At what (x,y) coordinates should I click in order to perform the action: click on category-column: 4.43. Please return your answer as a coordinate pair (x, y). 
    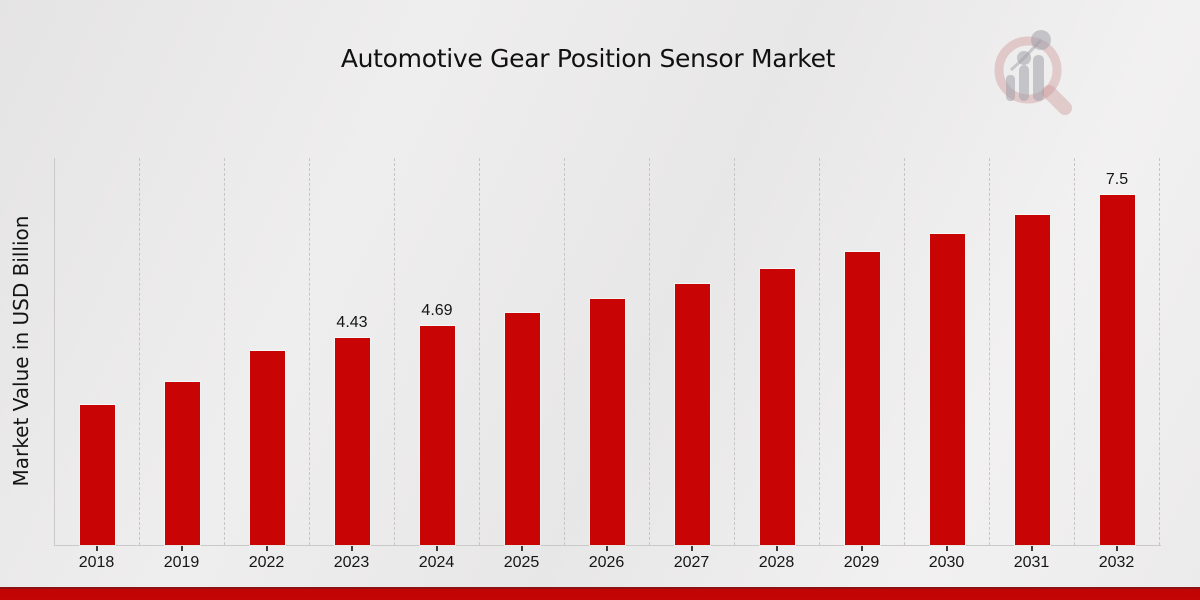
    Looking at the image, I should click on (352, 351).